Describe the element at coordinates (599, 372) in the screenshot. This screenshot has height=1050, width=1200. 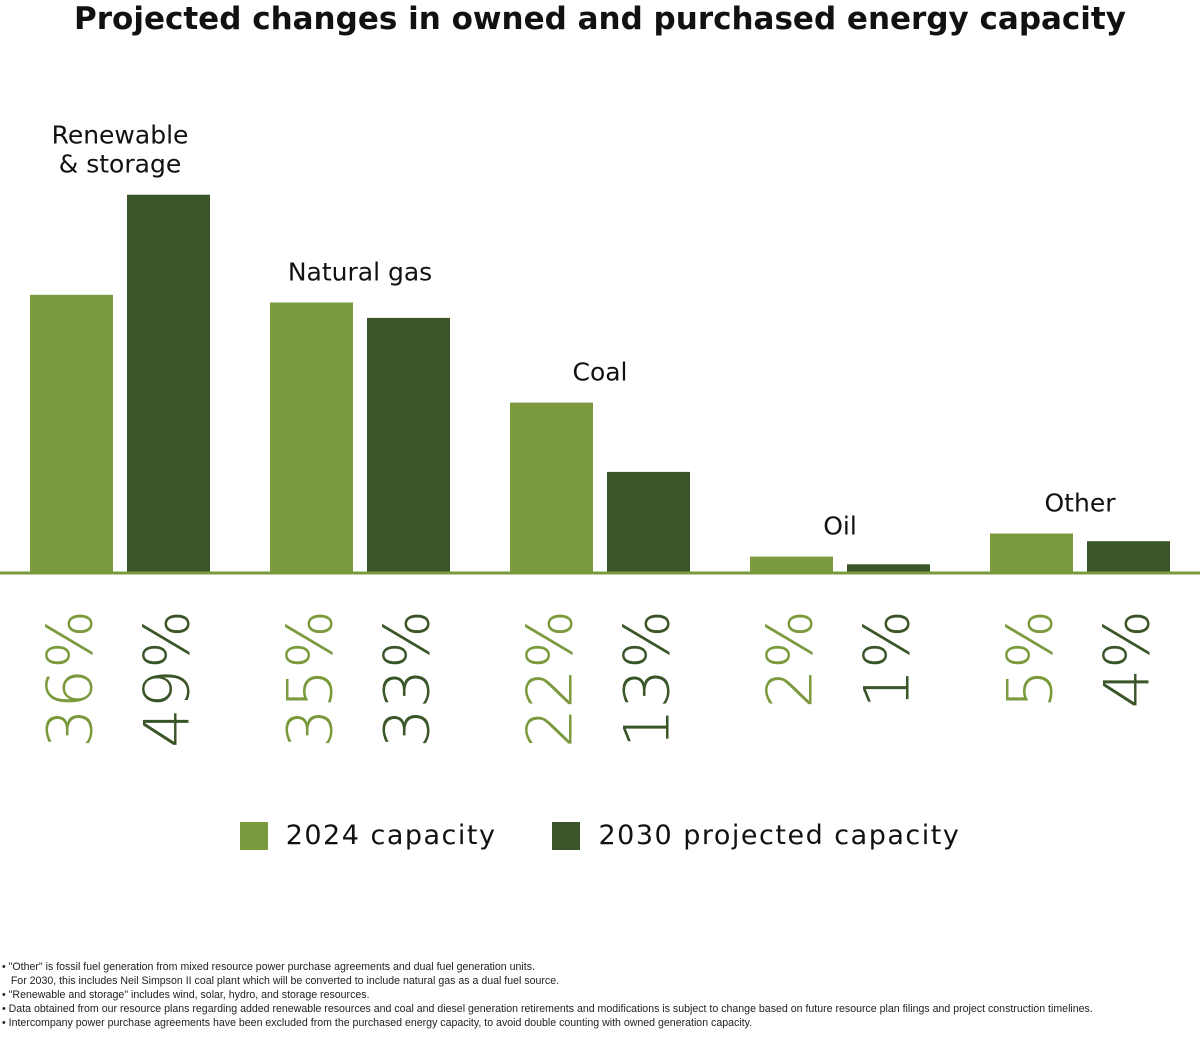
I see `category-label: Coal` at that location.